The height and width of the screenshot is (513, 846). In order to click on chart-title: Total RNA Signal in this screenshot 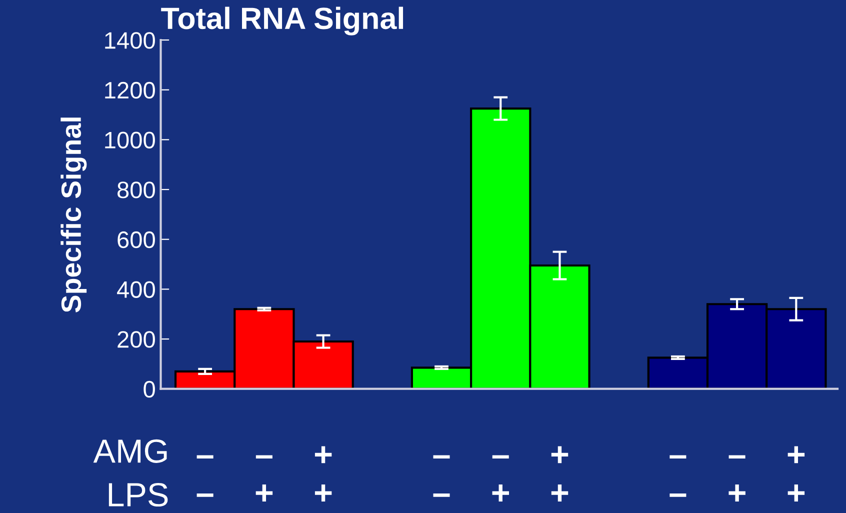, I will do `click(282, 21)`.